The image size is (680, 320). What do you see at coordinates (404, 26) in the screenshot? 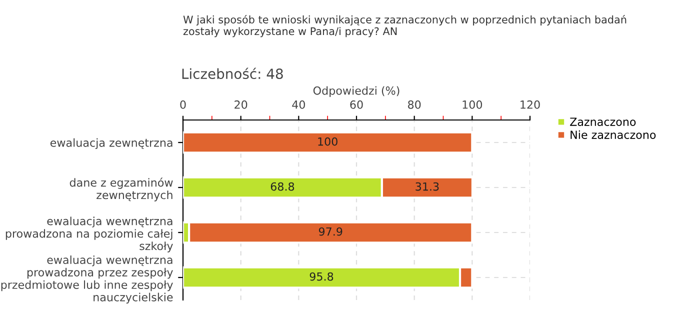
I see `chart-title: W jaki sposób te wnioski wynikające z zaznaczonych w poprzednich pytaniach badań zostały wykorzystane w Pana/i pracy? AN` at bounding box center [404, 26].